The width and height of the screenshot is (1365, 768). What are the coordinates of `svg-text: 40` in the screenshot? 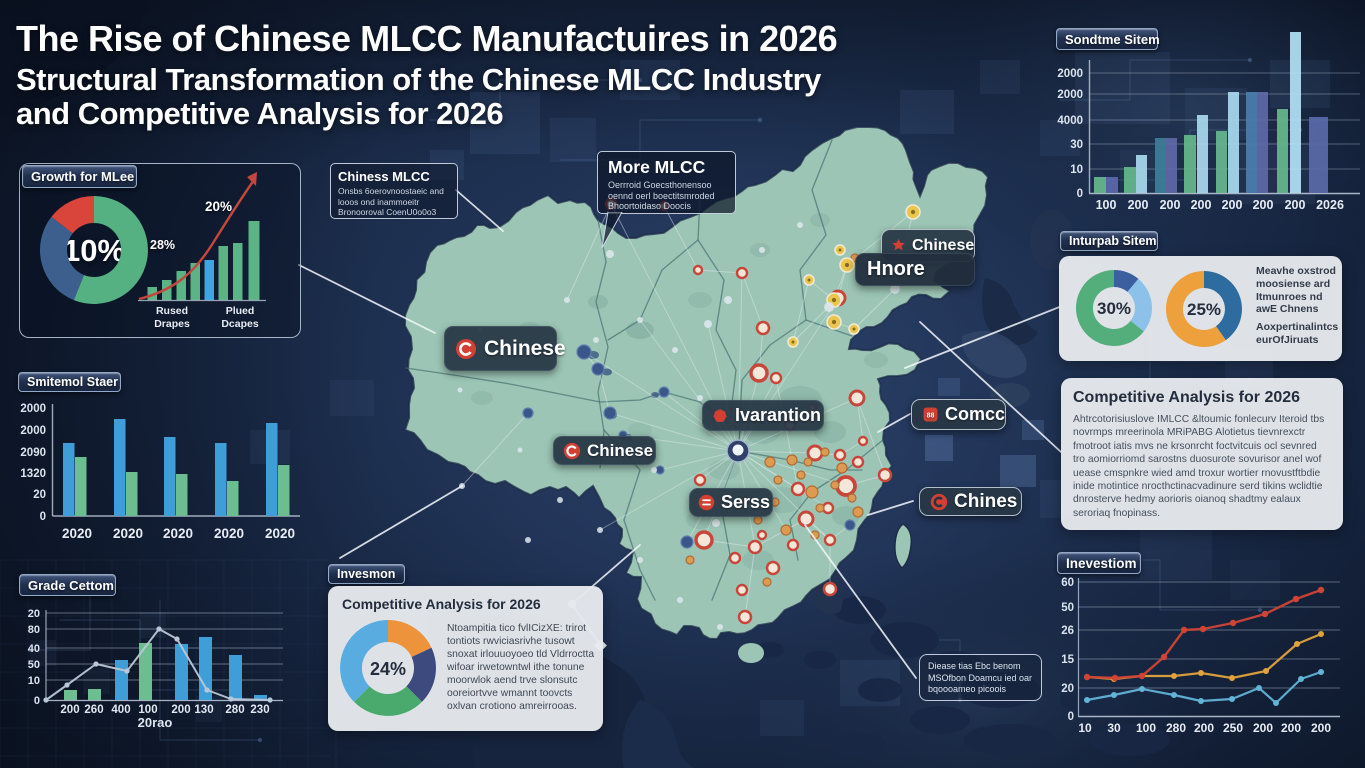 It's located at (34, 649).